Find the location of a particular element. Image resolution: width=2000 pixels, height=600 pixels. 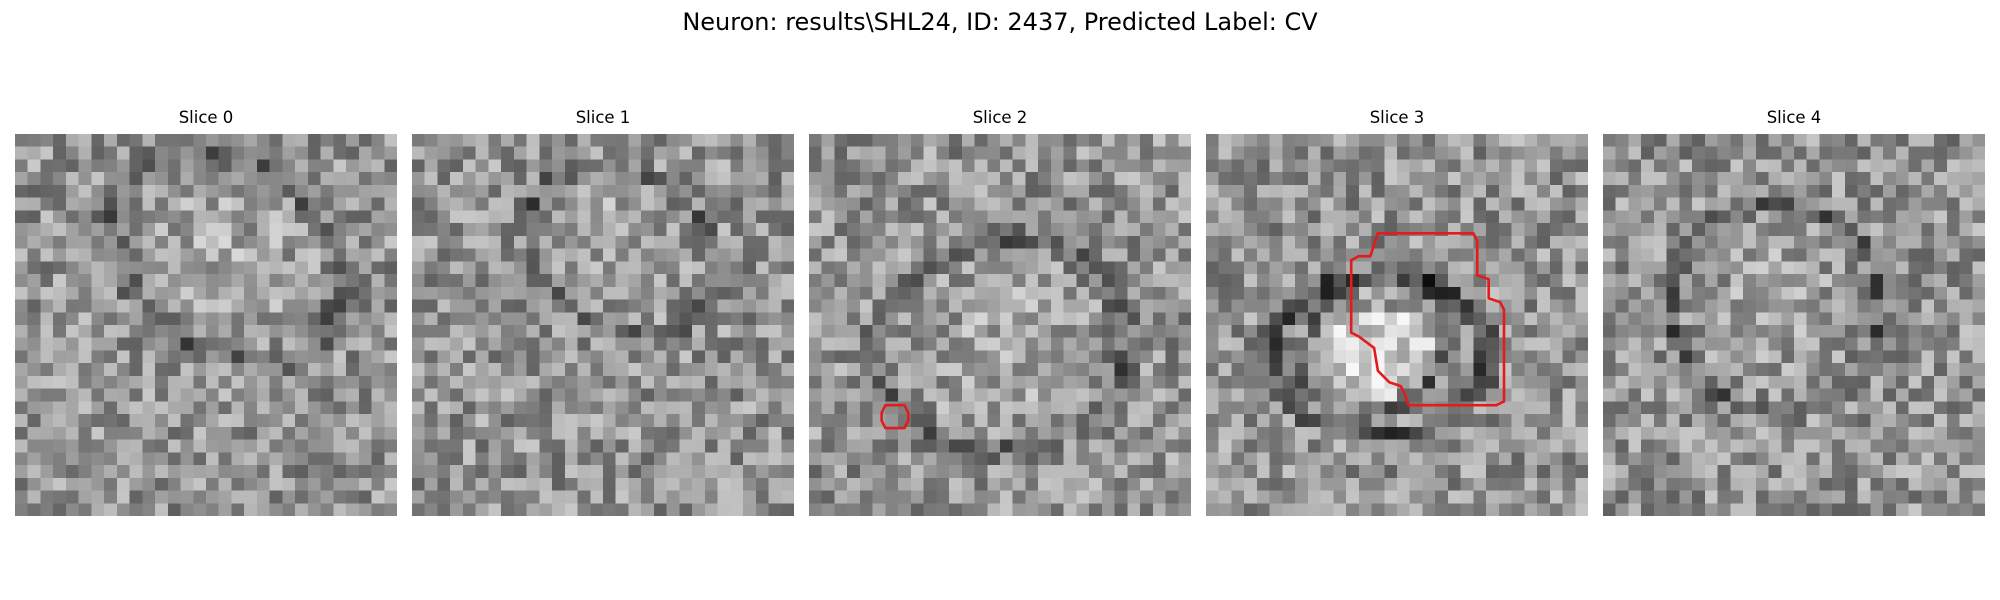

slice-title: Slice 0 is located at coordinates (206, 117).